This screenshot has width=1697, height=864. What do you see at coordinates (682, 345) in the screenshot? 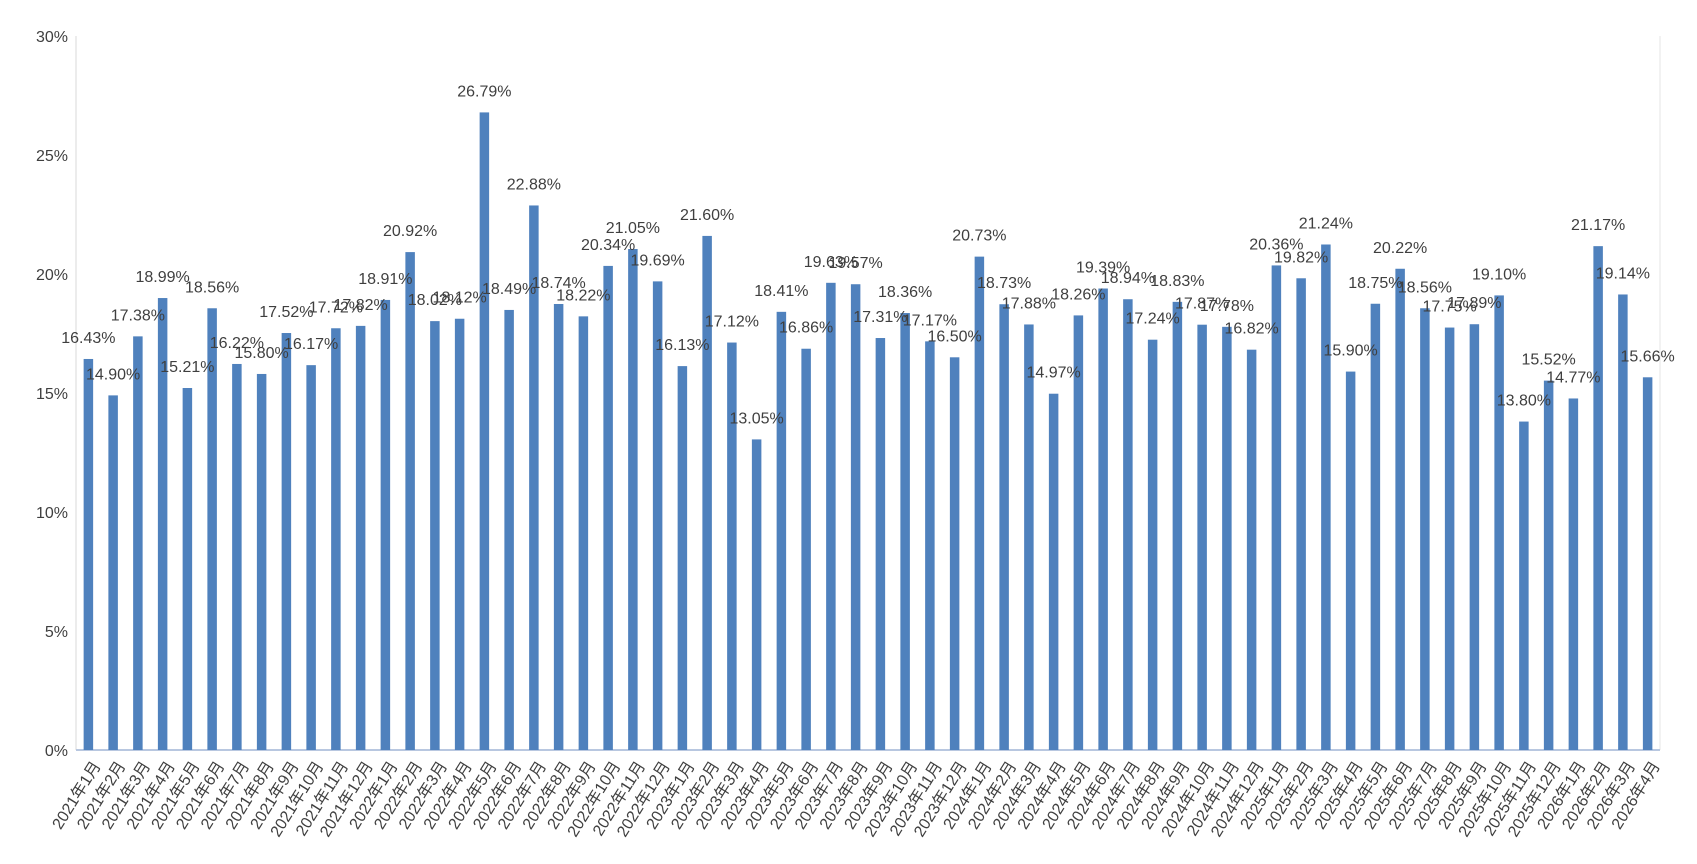
I see `data-label: 16.13%` at bounding box center [682, 345].